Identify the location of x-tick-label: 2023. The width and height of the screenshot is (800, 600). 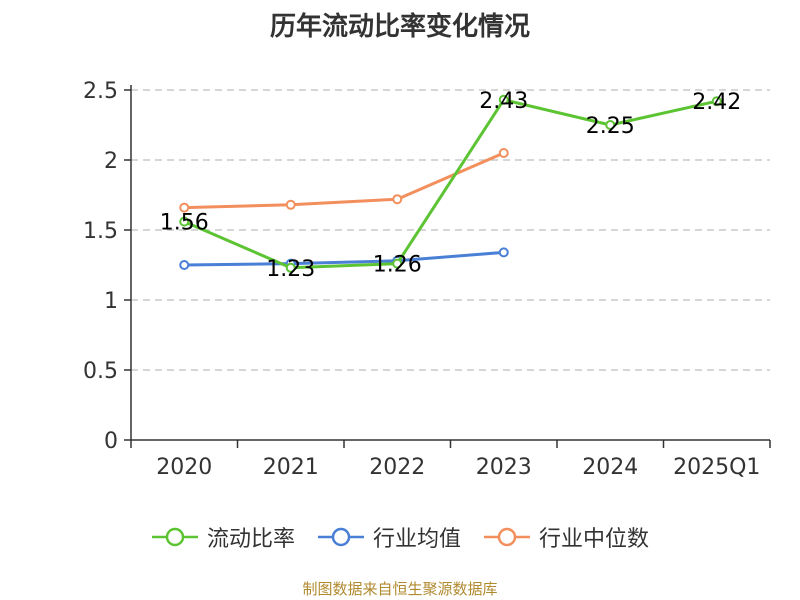
(504, 467).